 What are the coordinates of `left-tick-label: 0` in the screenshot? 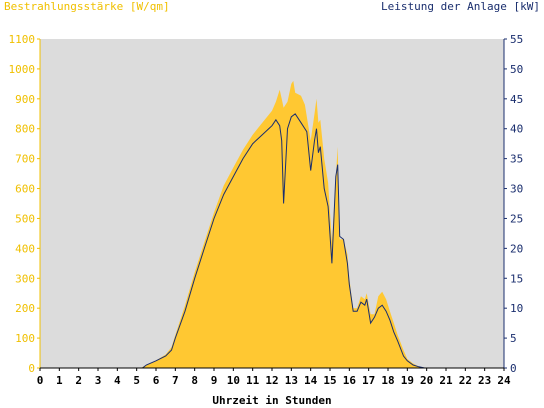 It's located at (31, 368).